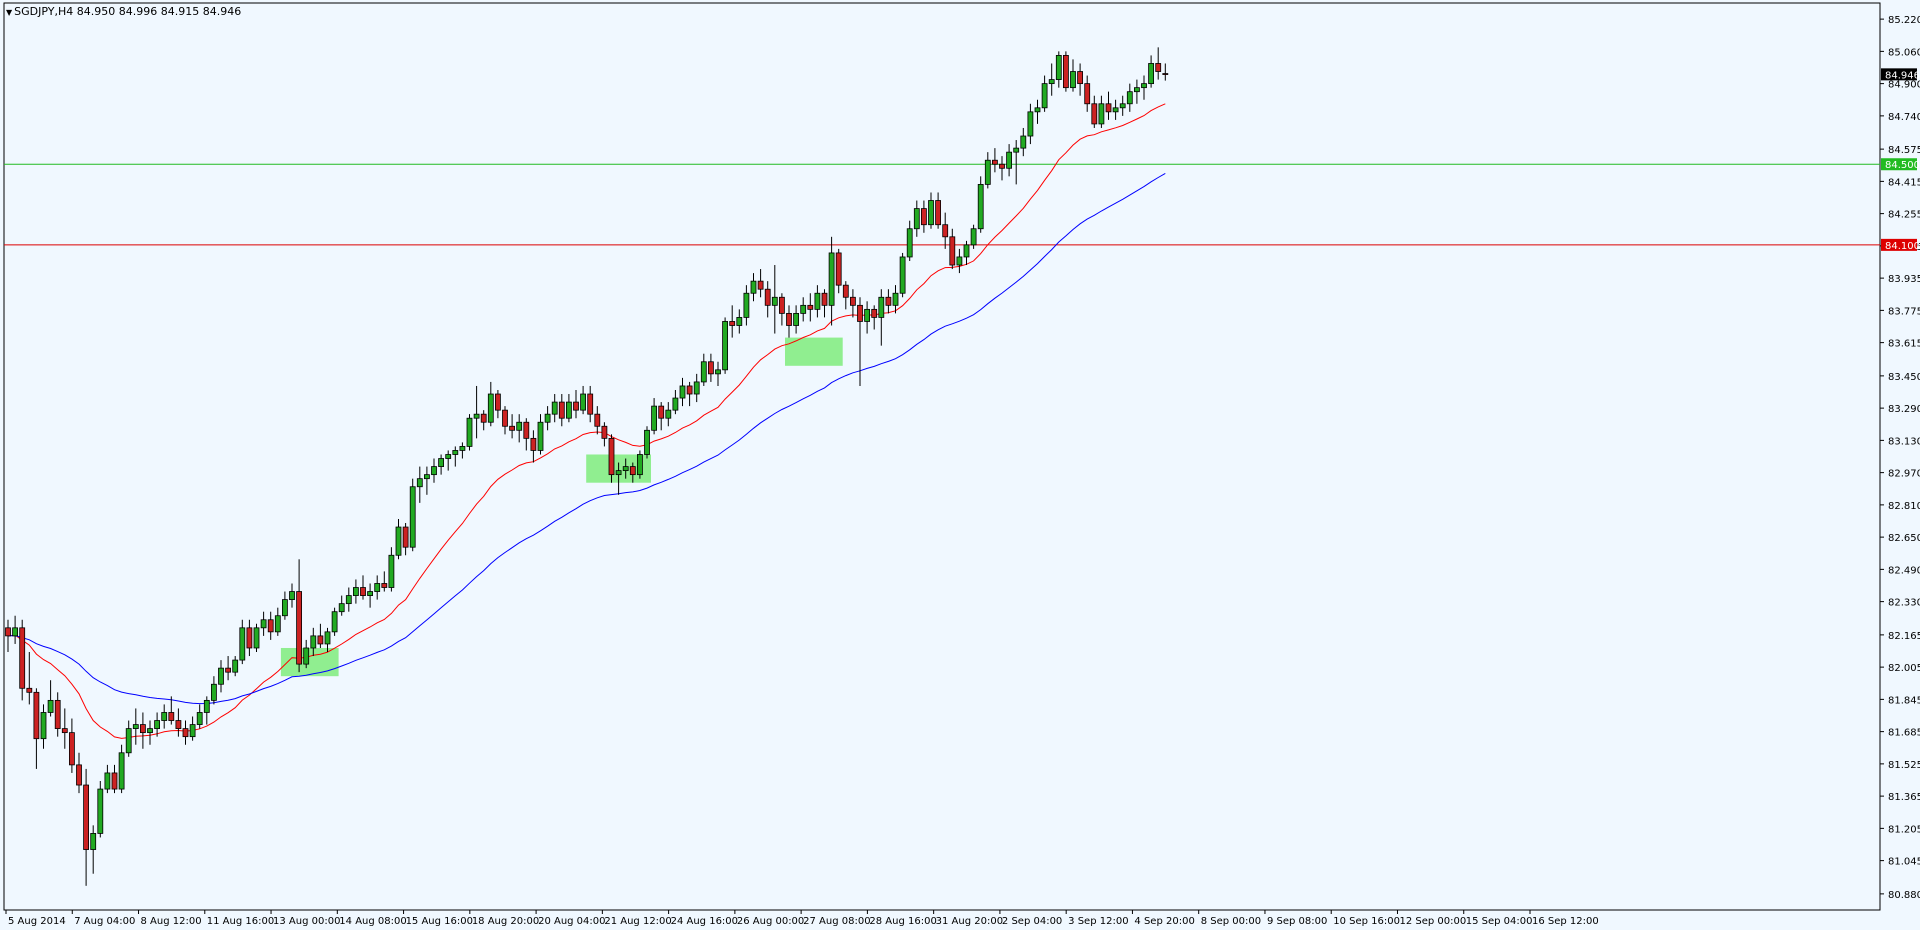 This screenshot has height=930, width=1920. I want to click on x-tick-label: 3 Sep 12:00, so click(1098, 921).